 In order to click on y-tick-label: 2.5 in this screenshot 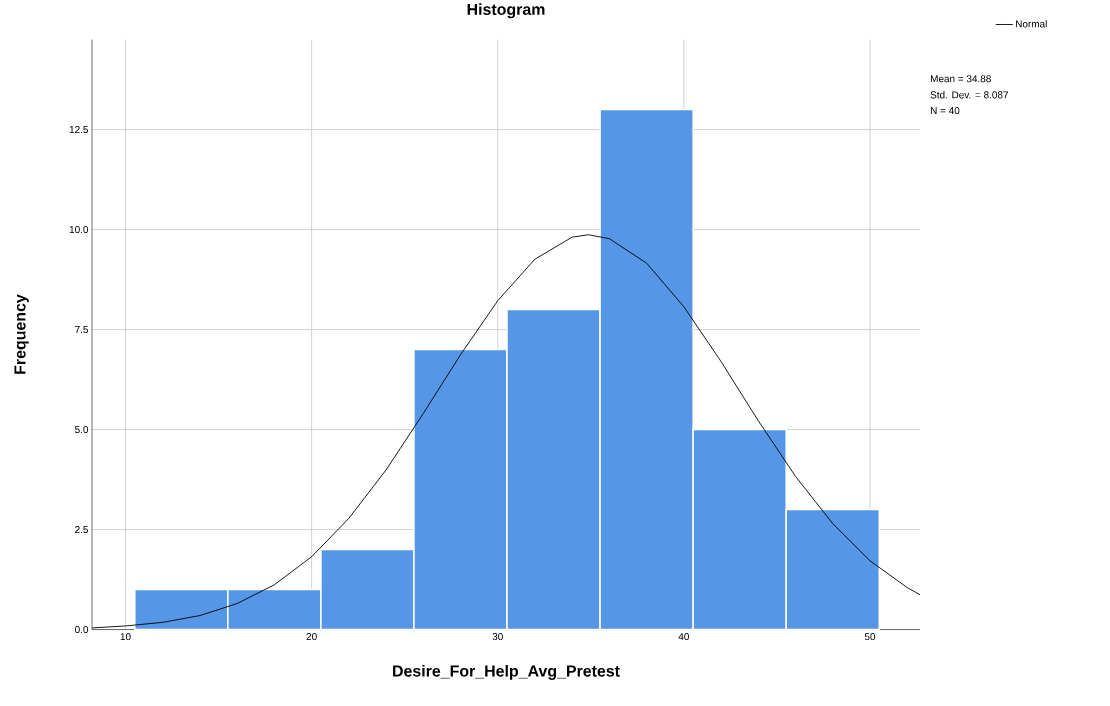, I will do `click(82, 530)`.